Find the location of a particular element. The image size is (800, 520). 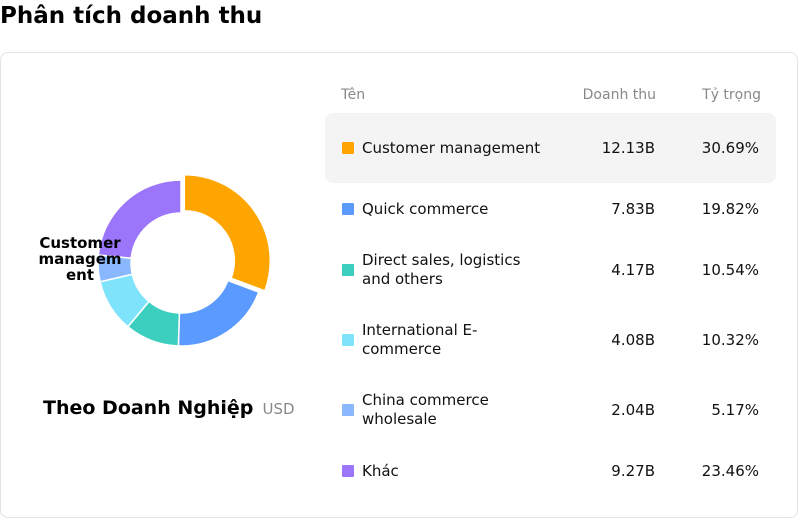

row-revenue: 4.08B is located at coordinates (633, 340).